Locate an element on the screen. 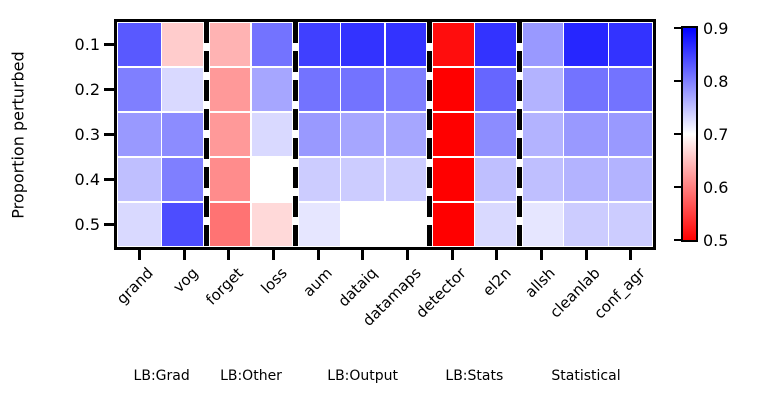 The width and height of the screenshot is (762, 406). y-tick-label-0.3: 0.3 is located at coordinates (87, 134).